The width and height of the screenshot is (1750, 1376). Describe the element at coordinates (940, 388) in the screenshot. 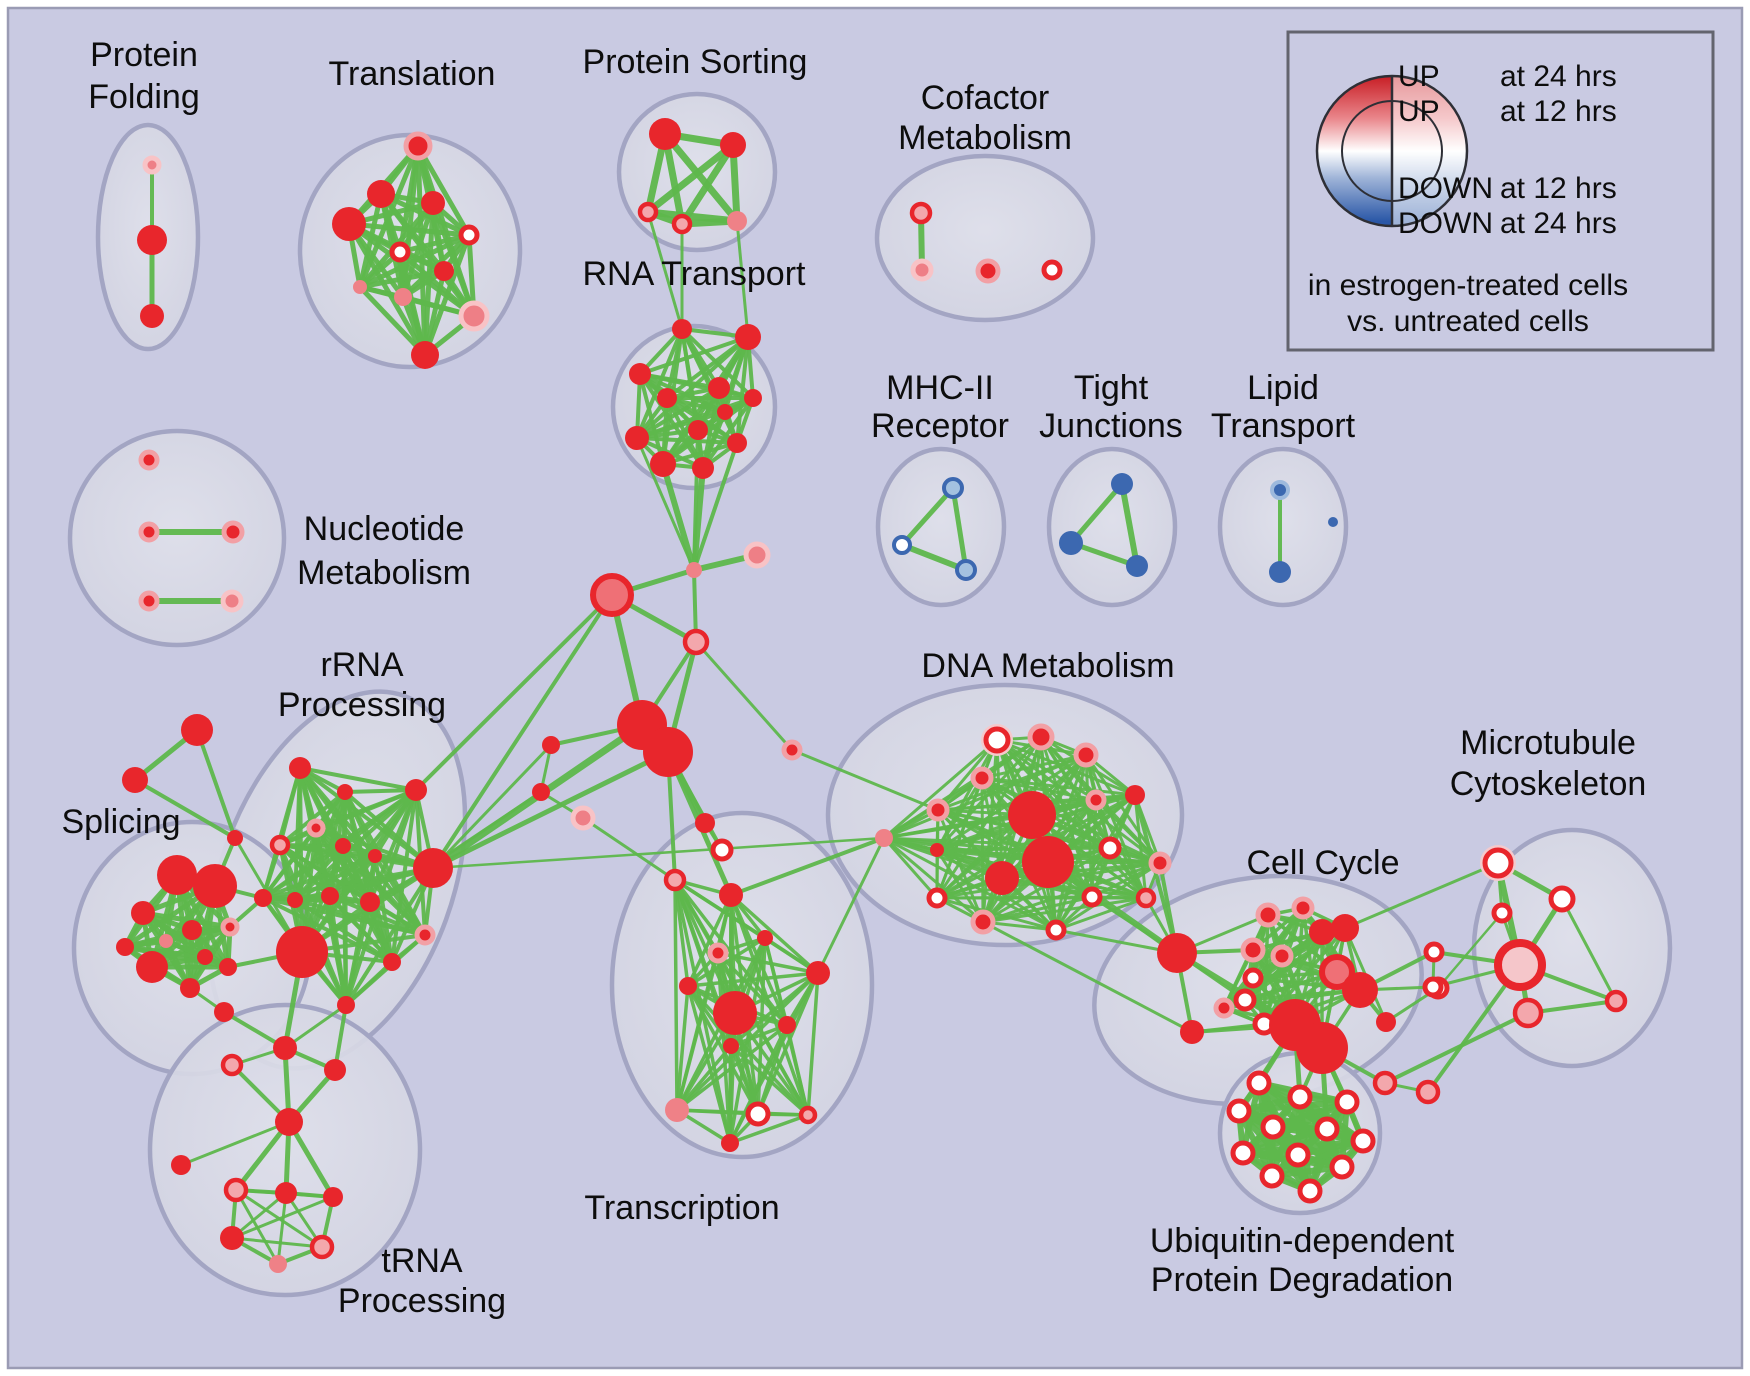

I see `cluster-label-mhc: MHC-II` at that location.